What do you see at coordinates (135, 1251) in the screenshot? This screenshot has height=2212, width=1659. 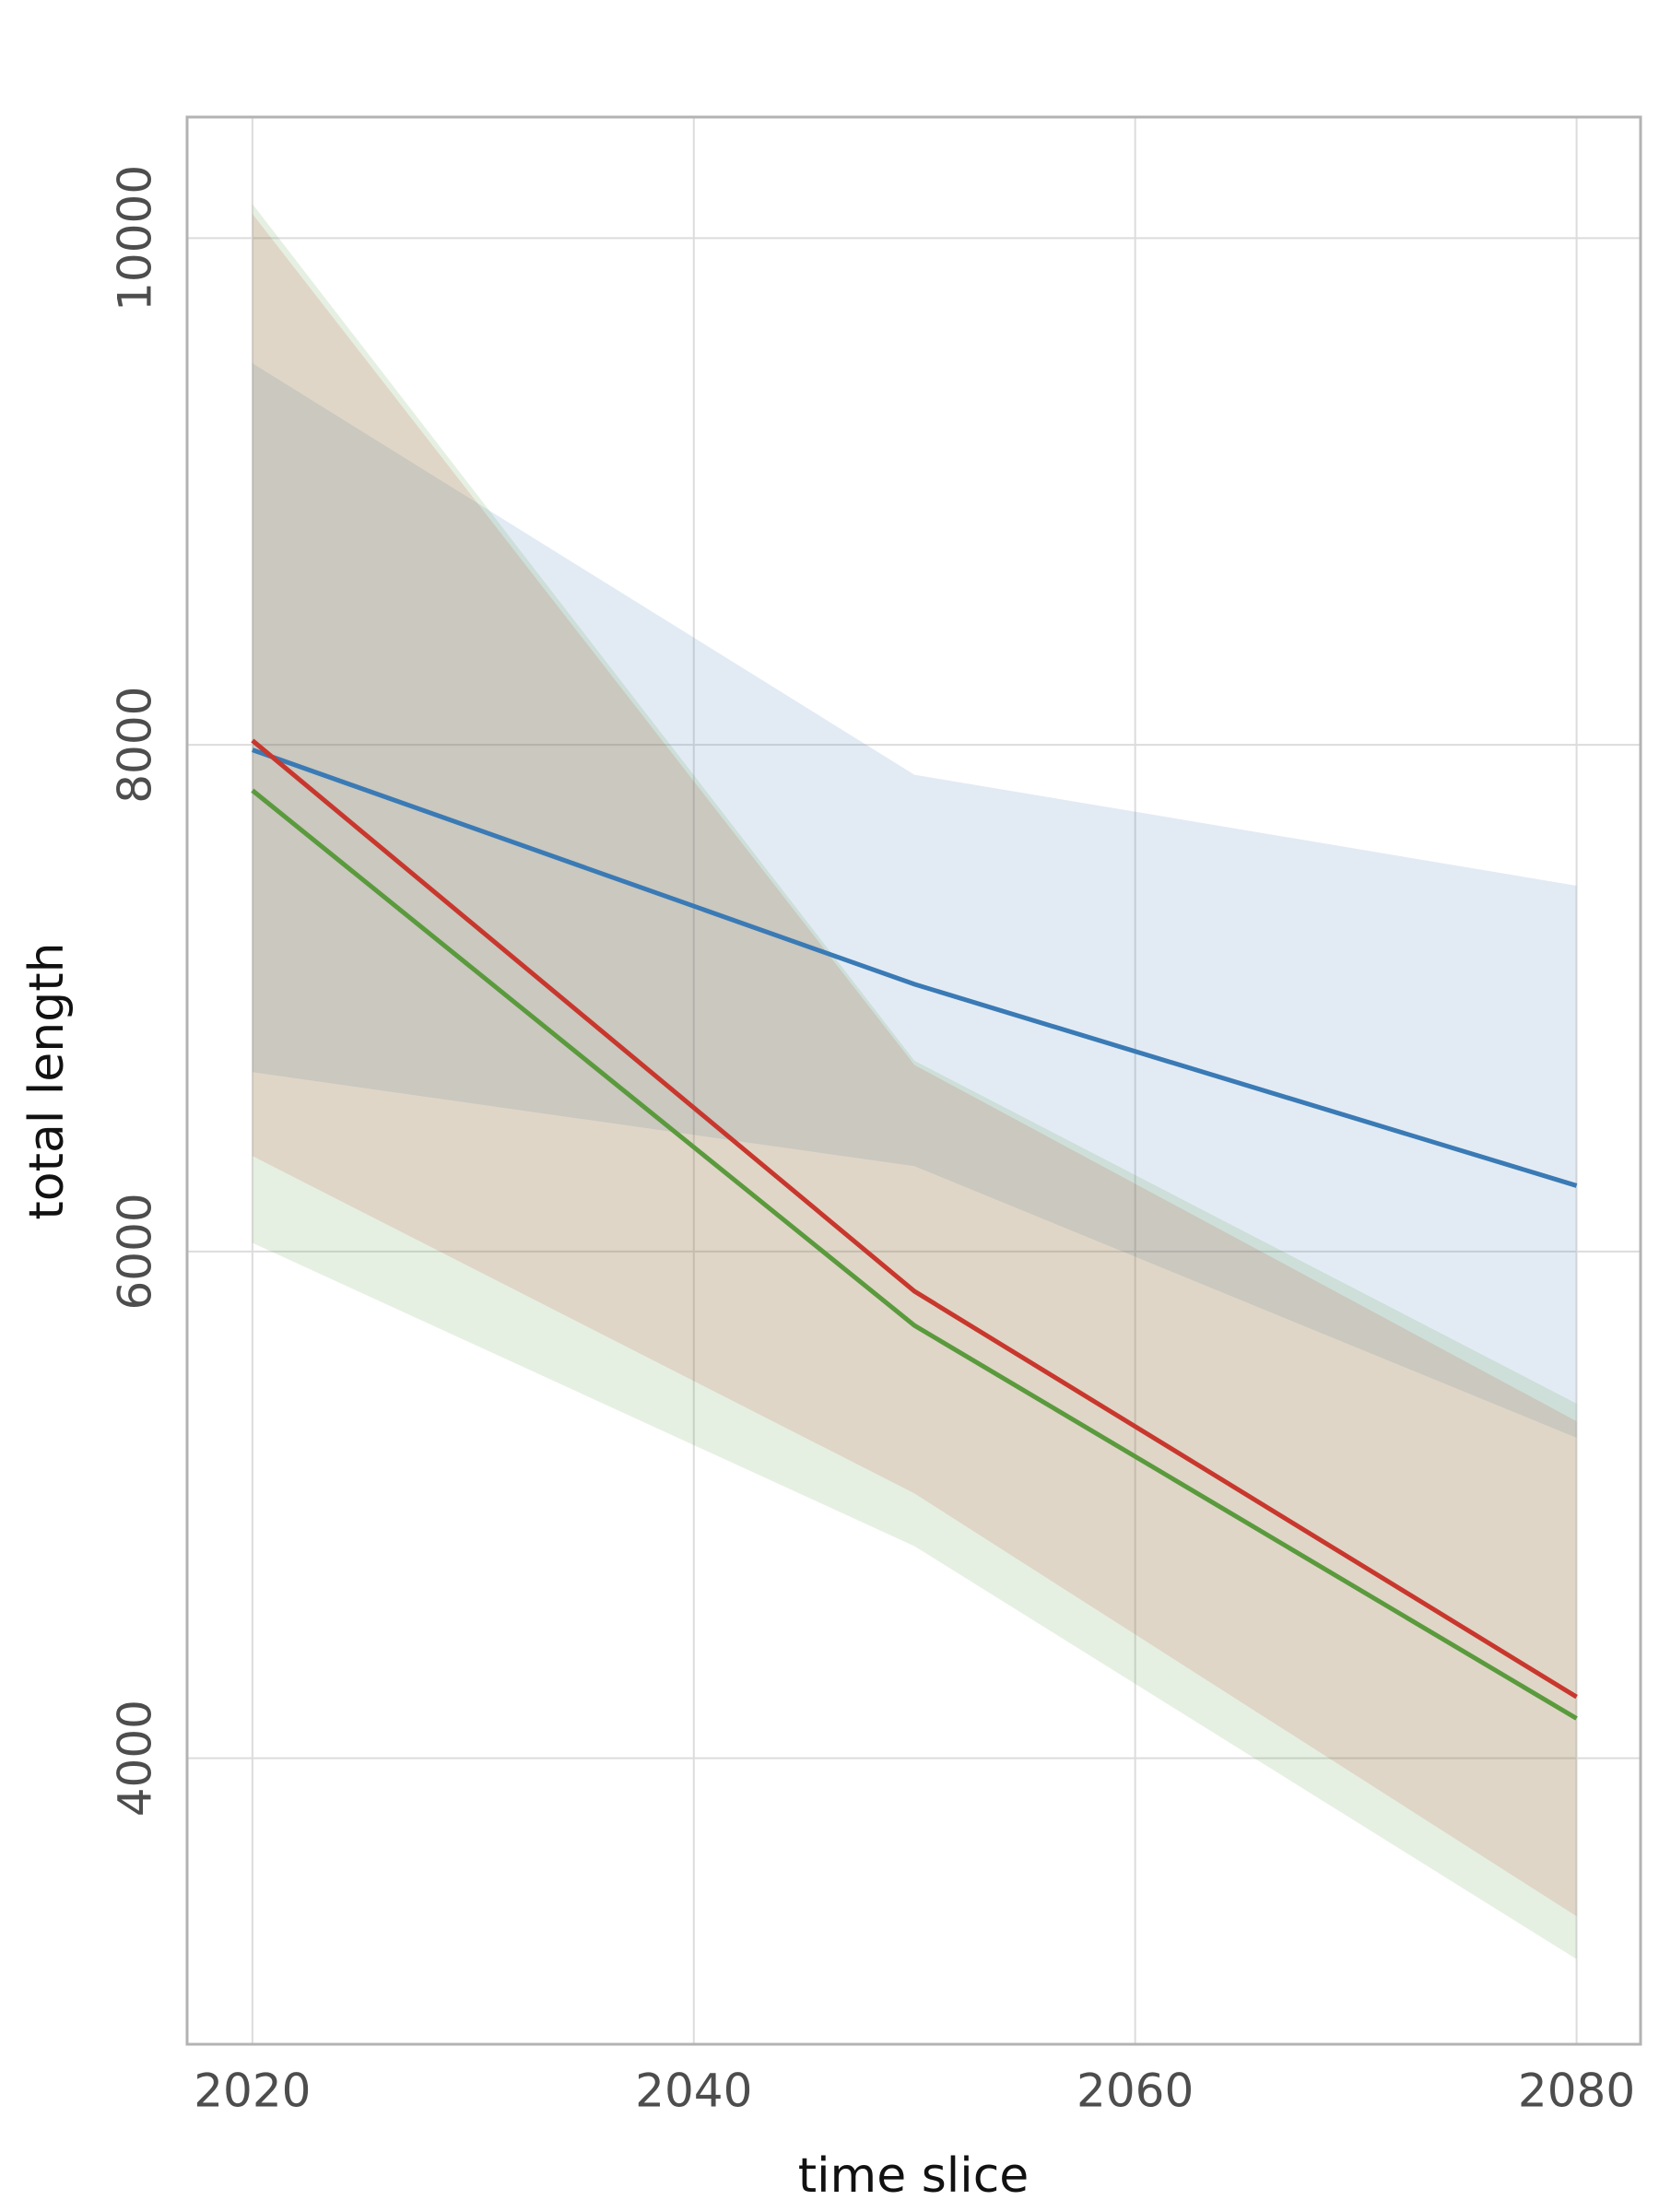 I see `y-tick-label: 6000` at bounding box center [135, 1251].